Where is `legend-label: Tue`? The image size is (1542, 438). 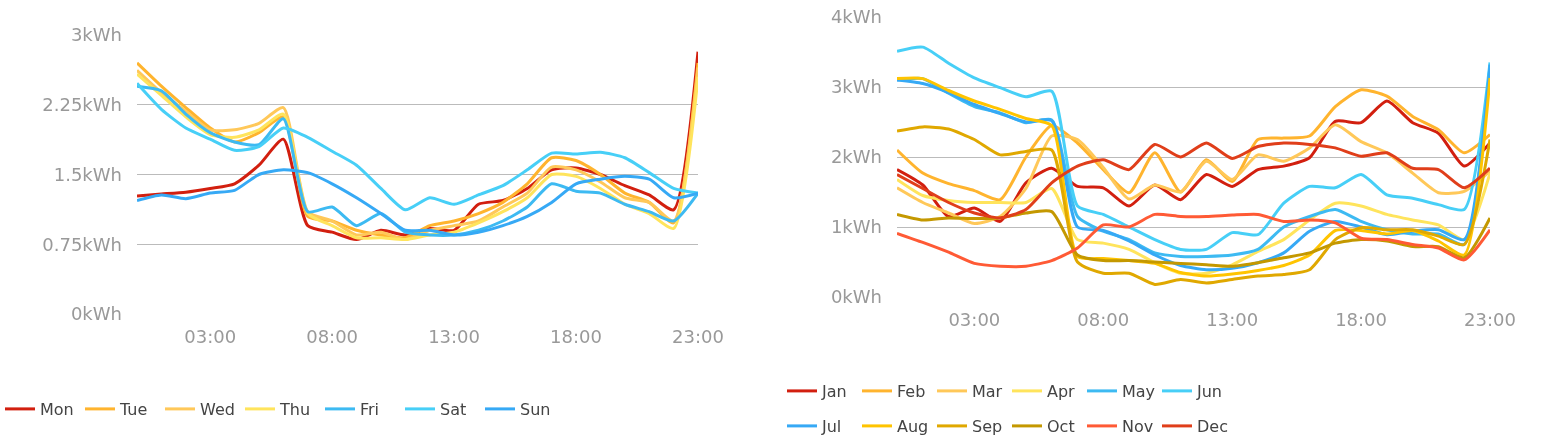 legend-label: Tue is located at coordinates (133, 410).